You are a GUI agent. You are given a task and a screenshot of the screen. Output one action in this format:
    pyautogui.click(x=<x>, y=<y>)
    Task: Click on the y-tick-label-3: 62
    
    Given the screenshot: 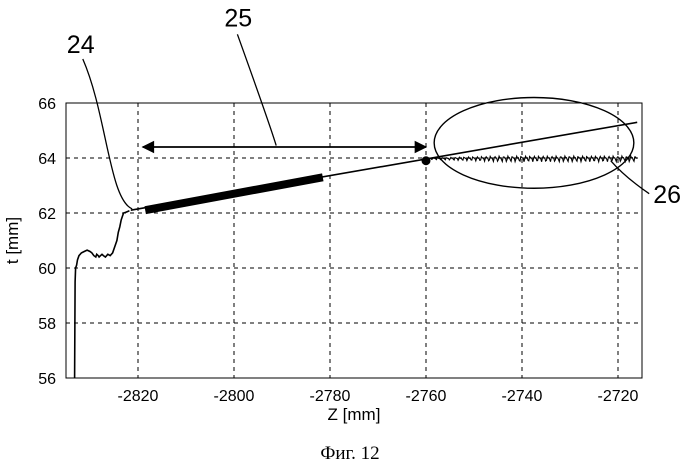 What is the action you would take?
    pyautogui.click(x=47, y=214)
    